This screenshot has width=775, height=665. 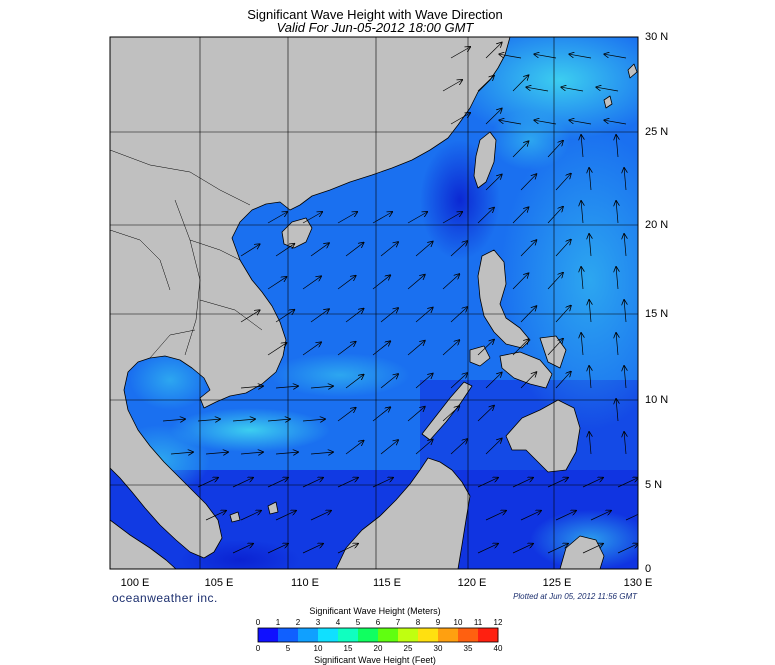 I want to click on scale-title-feet: Significant Wave Height (Feet), so click(x=375, y=660).